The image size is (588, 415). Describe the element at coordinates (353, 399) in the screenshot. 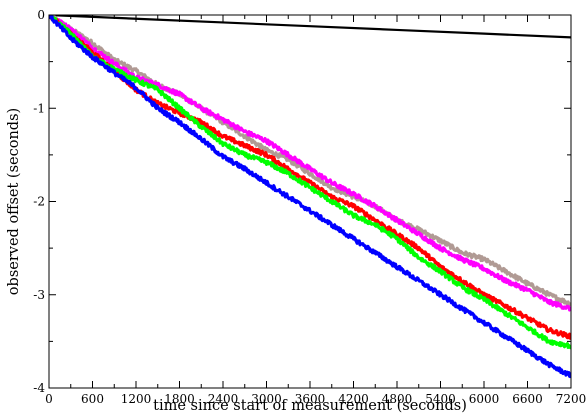

I see `x-tick-label-7: 4200` at that location.